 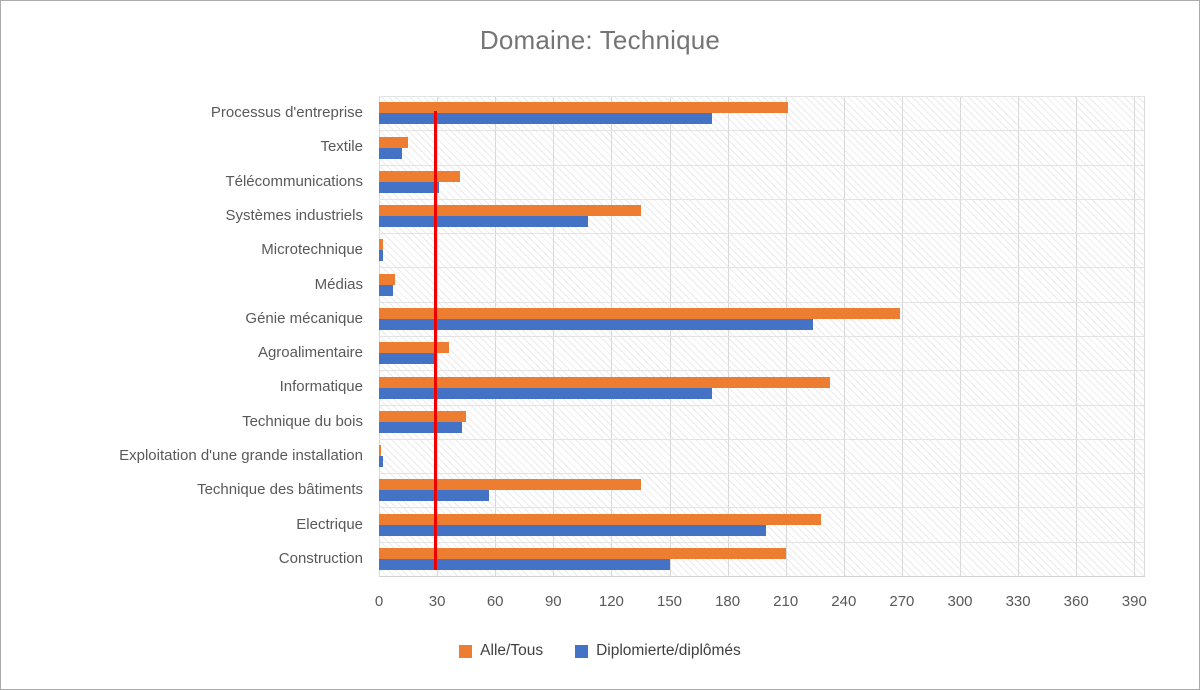 What do you see at coordinates (1076, 601) in the screenshot?
I see `x-tick-label: 360` at bounding box center [1076, 601].